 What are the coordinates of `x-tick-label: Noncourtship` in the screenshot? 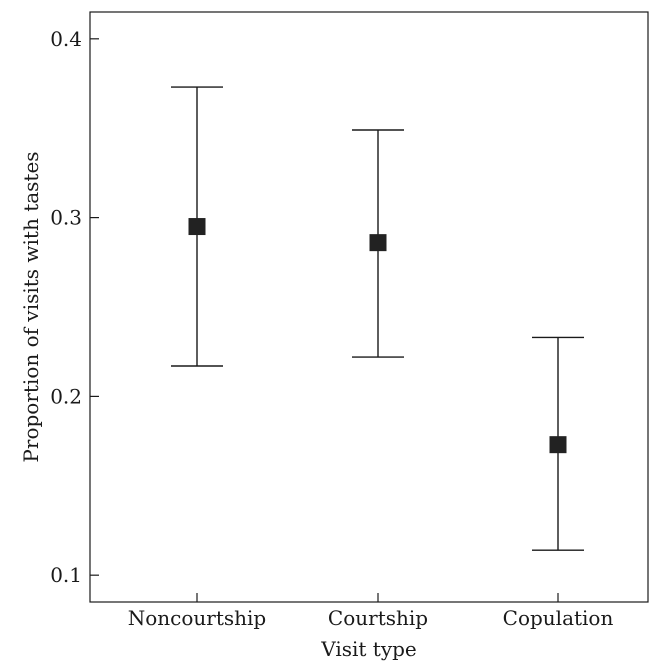 It's located at (197, 618).